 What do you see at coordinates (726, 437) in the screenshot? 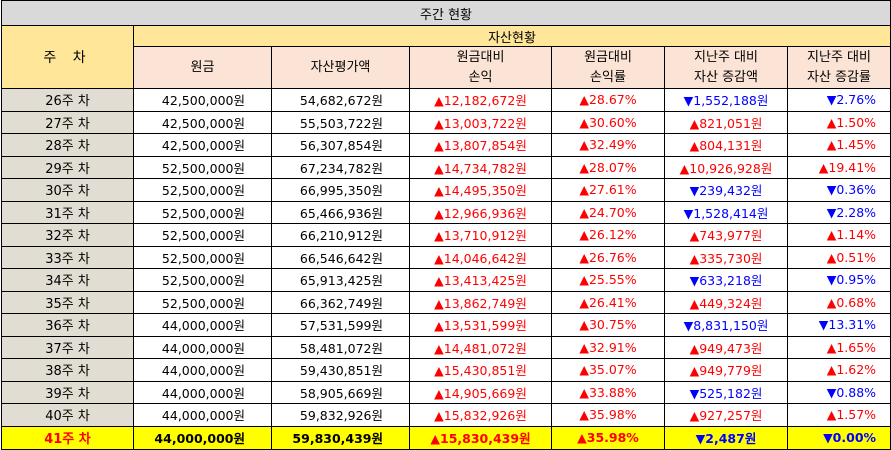
I see `weekly-change-cell: ▼2,487원` at bounding box center [726, 437].